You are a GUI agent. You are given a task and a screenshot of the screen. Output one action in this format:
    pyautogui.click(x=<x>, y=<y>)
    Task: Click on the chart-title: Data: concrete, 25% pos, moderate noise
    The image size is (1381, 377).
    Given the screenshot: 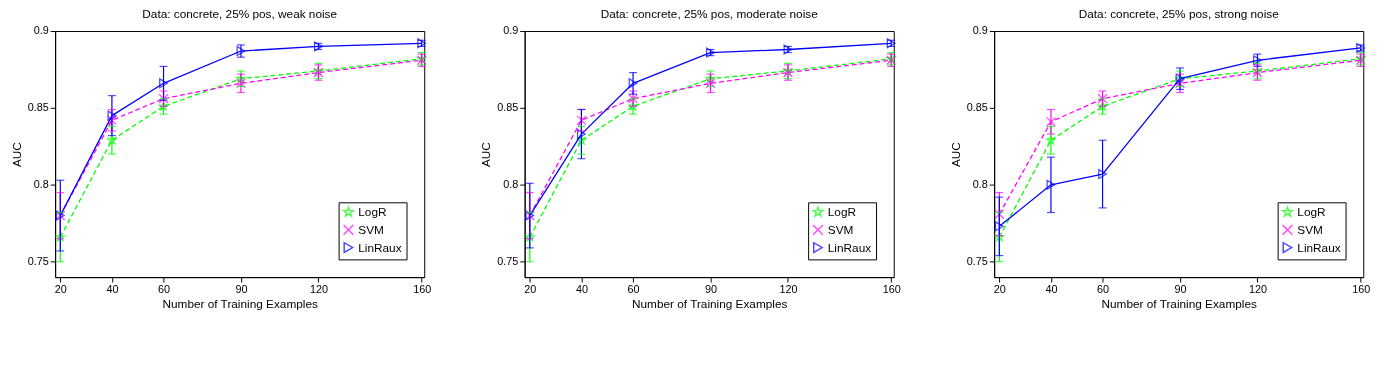 What is the action you would take?
    pyautogui.click(x=709, y=14)
    